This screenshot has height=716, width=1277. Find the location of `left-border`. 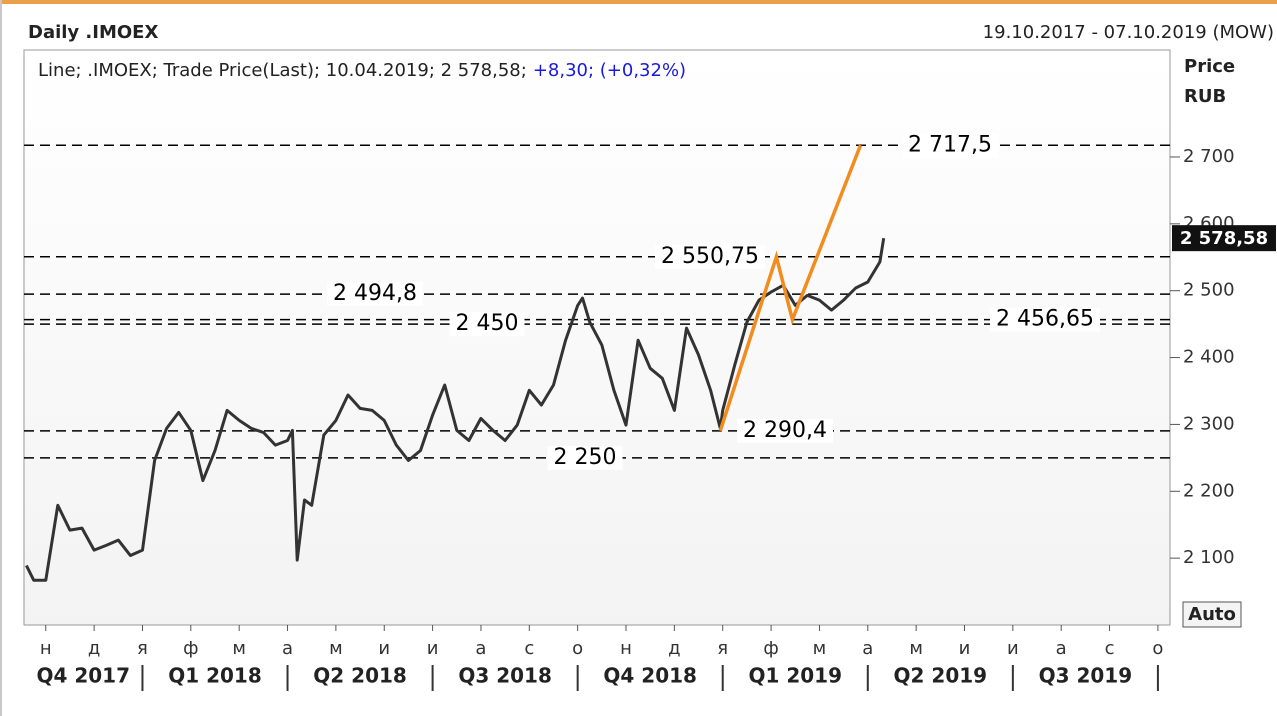

left-border is located at coordinates (1, 358).